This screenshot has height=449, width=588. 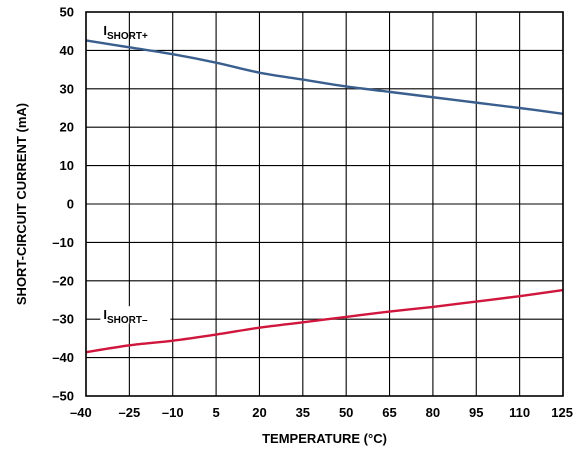 I want to click on y-tick-label: –50, so click(x=63, y=396).